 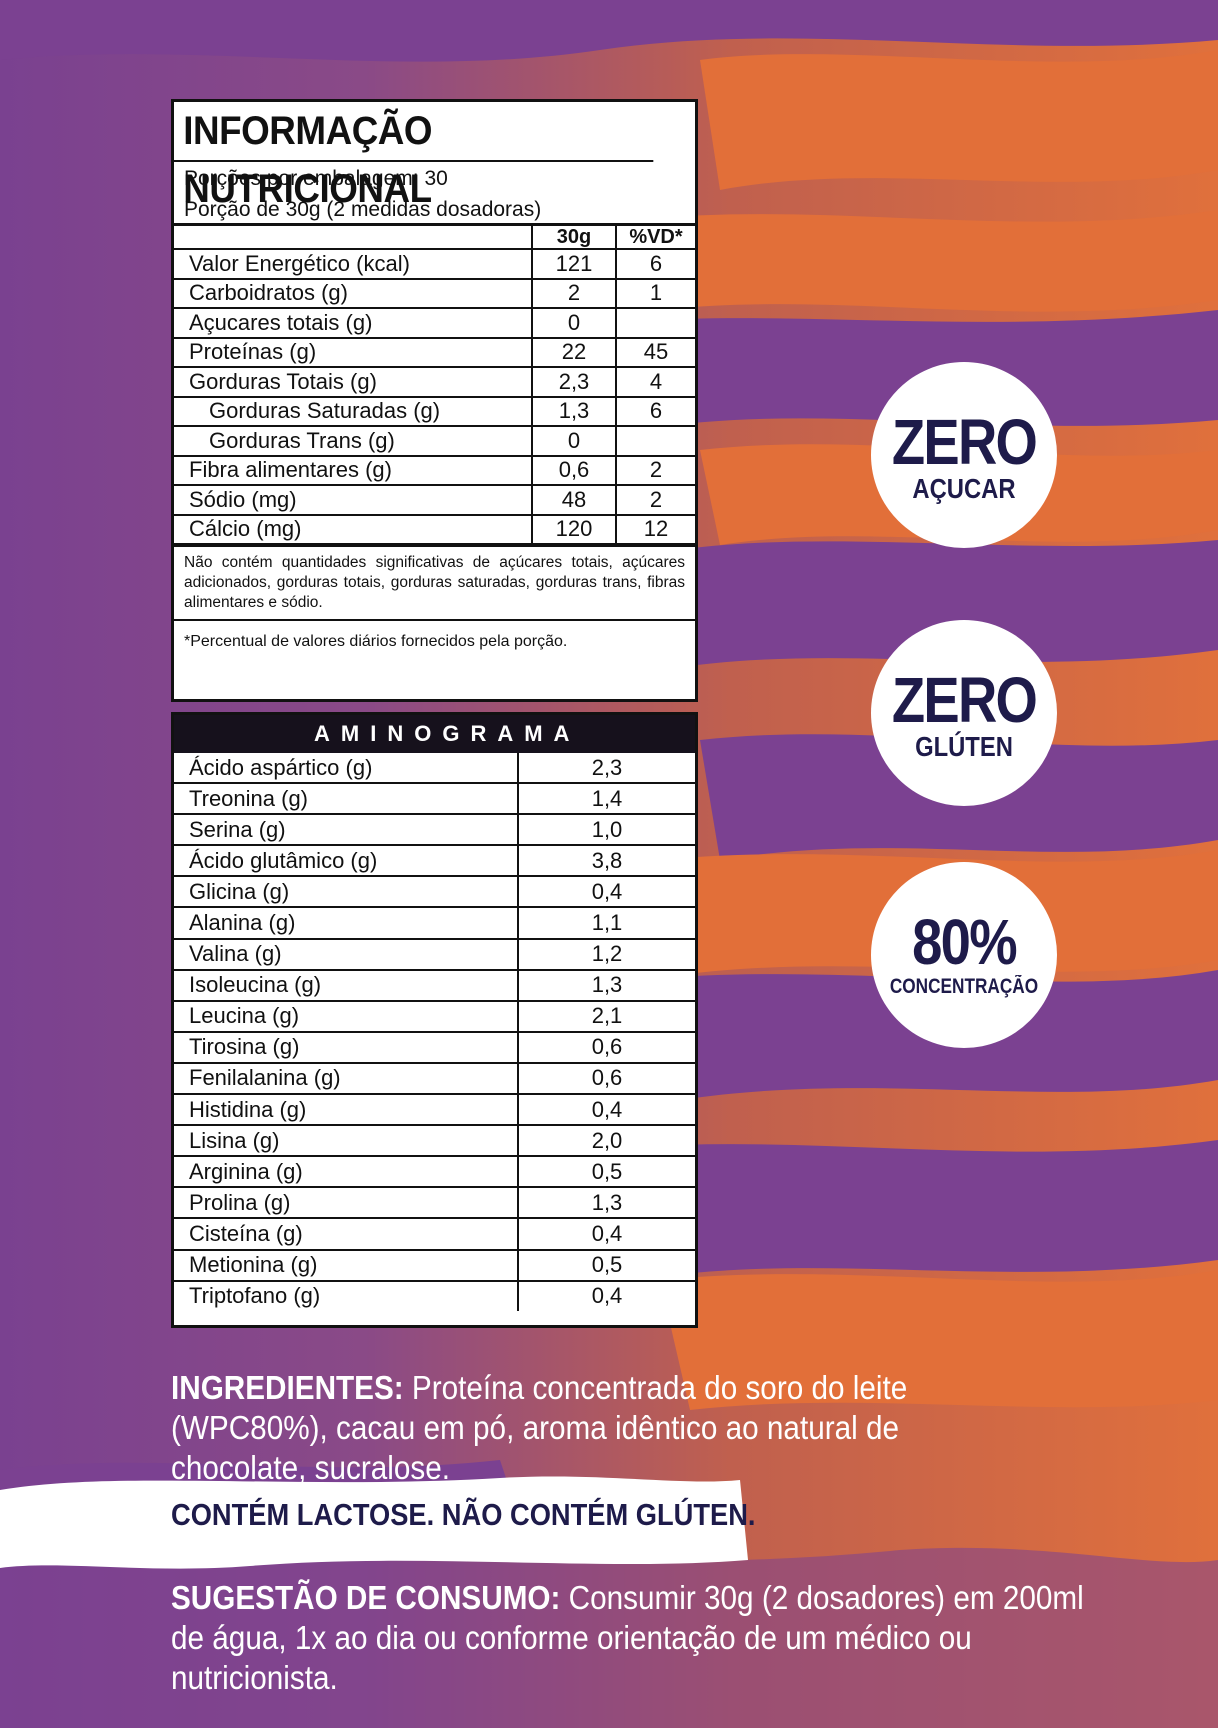 I want to click on table-row: Glicina (g) 0,4, so click(x=434, y=892).